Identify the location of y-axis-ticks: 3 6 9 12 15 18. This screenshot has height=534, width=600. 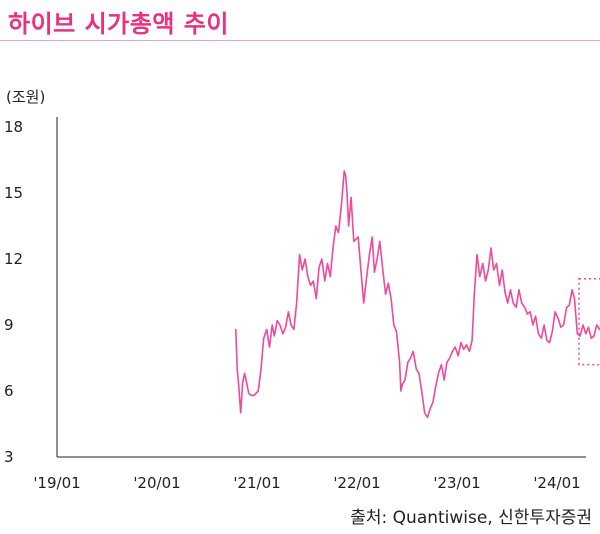
(13, 292).